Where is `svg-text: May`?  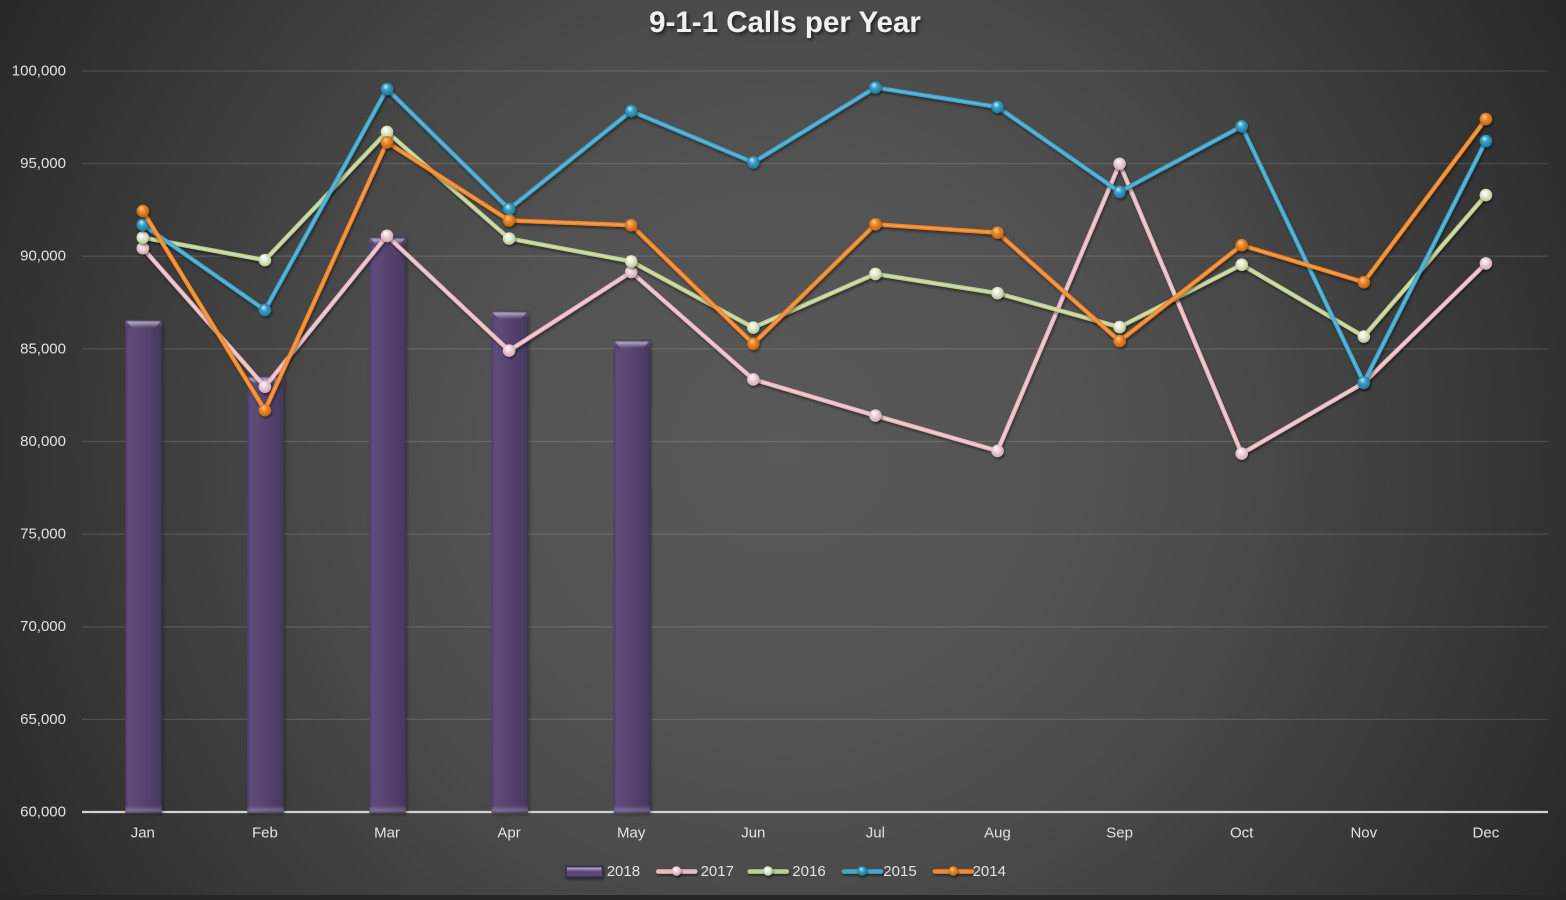
svg-text: May is located at coordinates (631, 833).